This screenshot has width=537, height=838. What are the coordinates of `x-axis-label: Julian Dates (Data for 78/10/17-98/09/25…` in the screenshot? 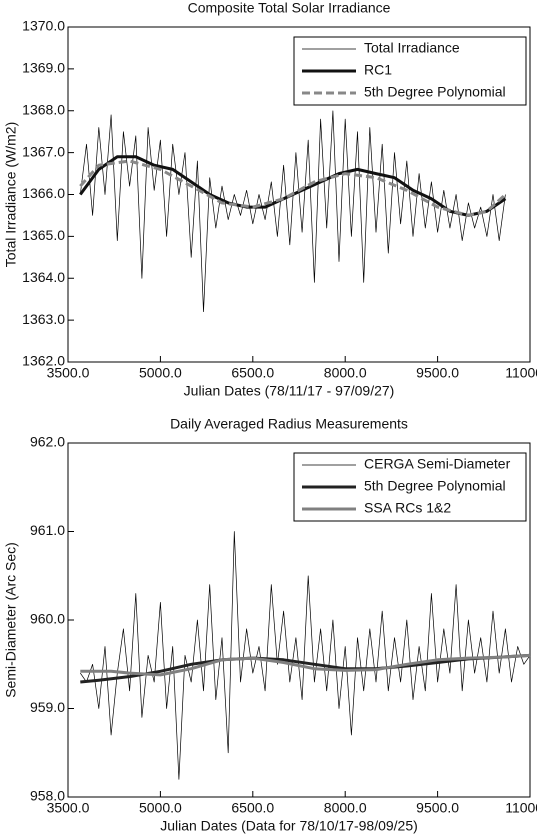 It's located at (289, 826).